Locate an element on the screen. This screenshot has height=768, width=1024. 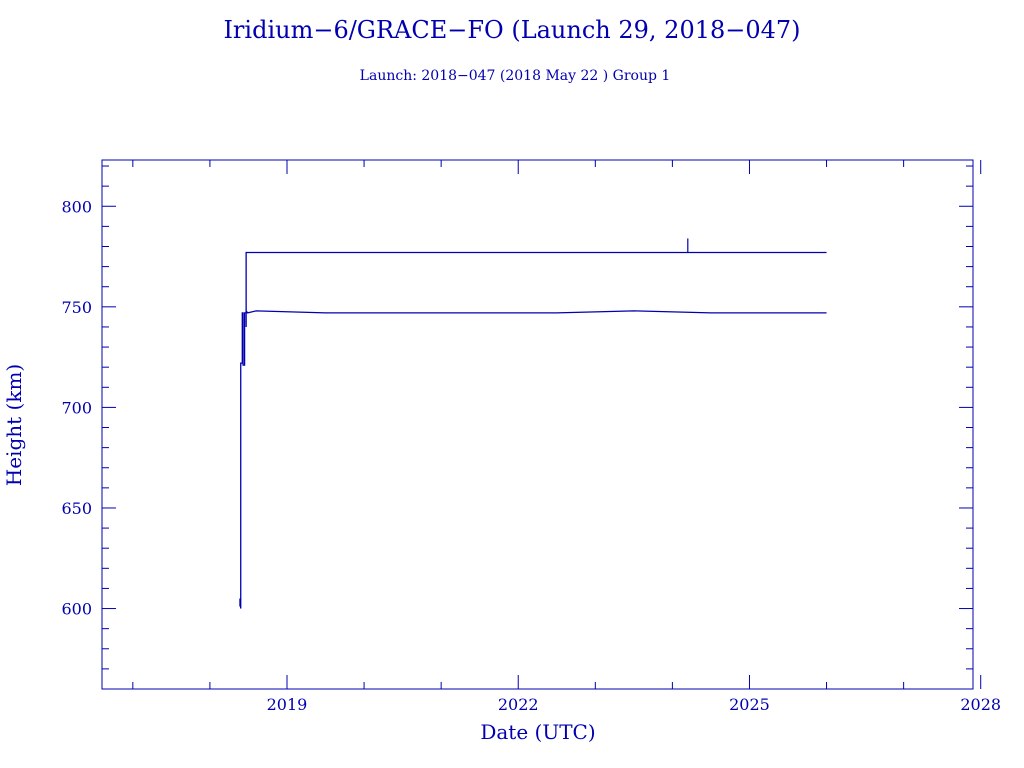
y-tick-labels: 600 650 700 750 800 is located at coordinates (76, 407).